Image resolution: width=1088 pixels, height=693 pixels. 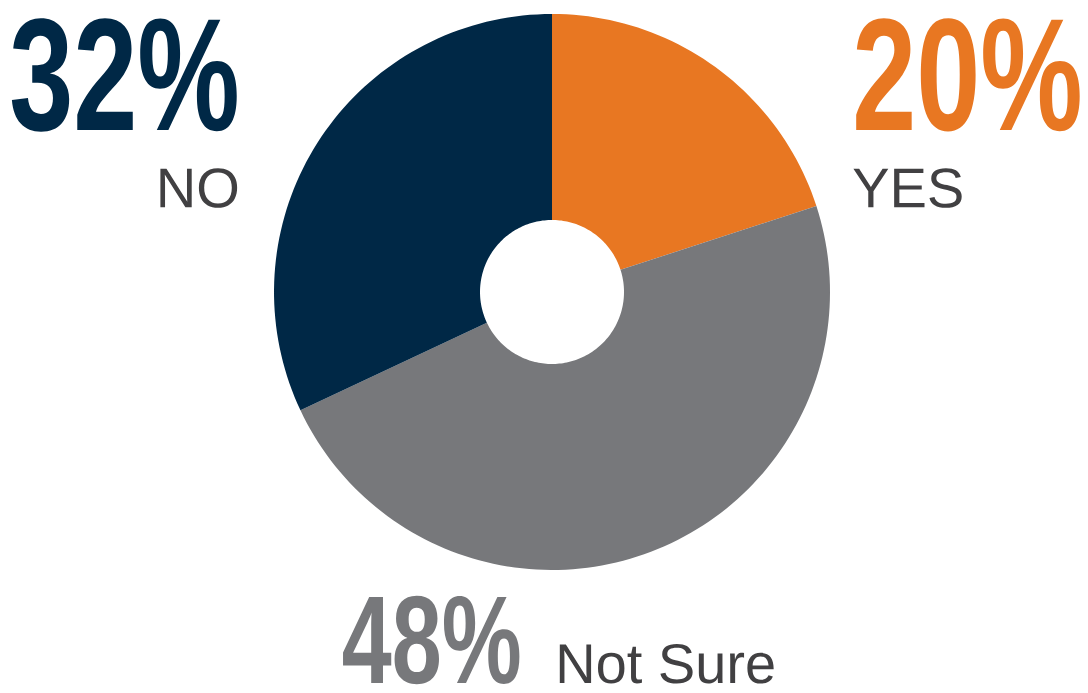 I want to click on slice-label: NO, so click(x=199, y=188).